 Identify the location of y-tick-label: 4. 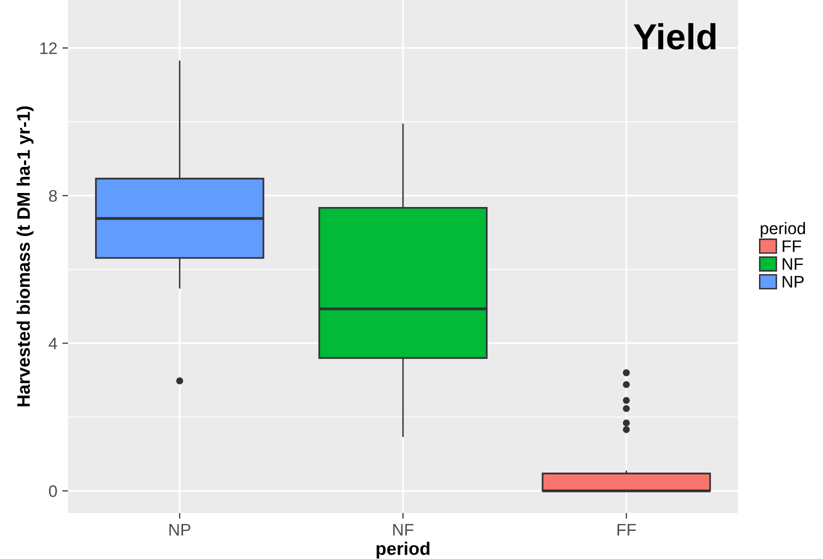
(53, 344).